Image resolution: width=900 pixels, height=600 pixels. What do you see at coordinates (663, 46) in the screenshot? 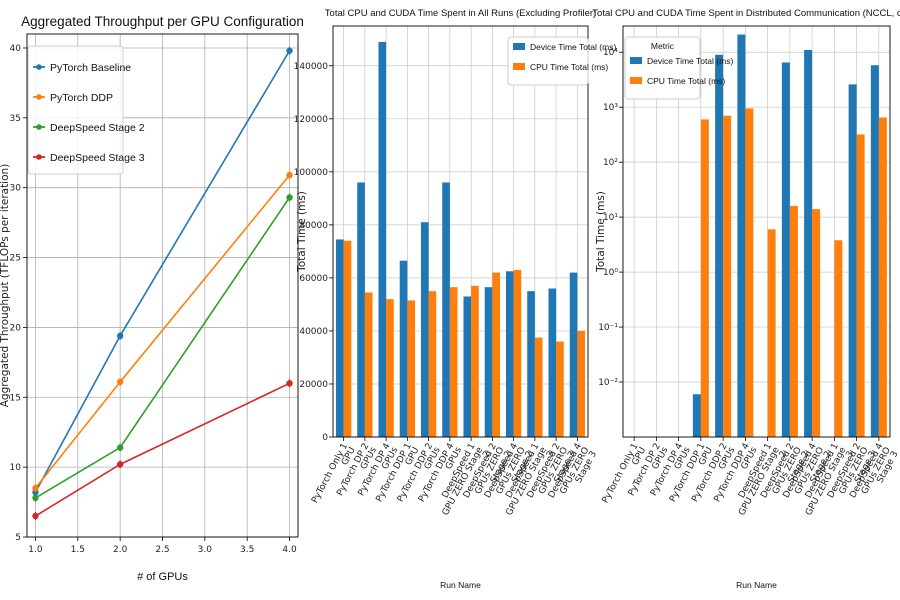
I see `legend-title: Metric` at bounding box center [663, 46].